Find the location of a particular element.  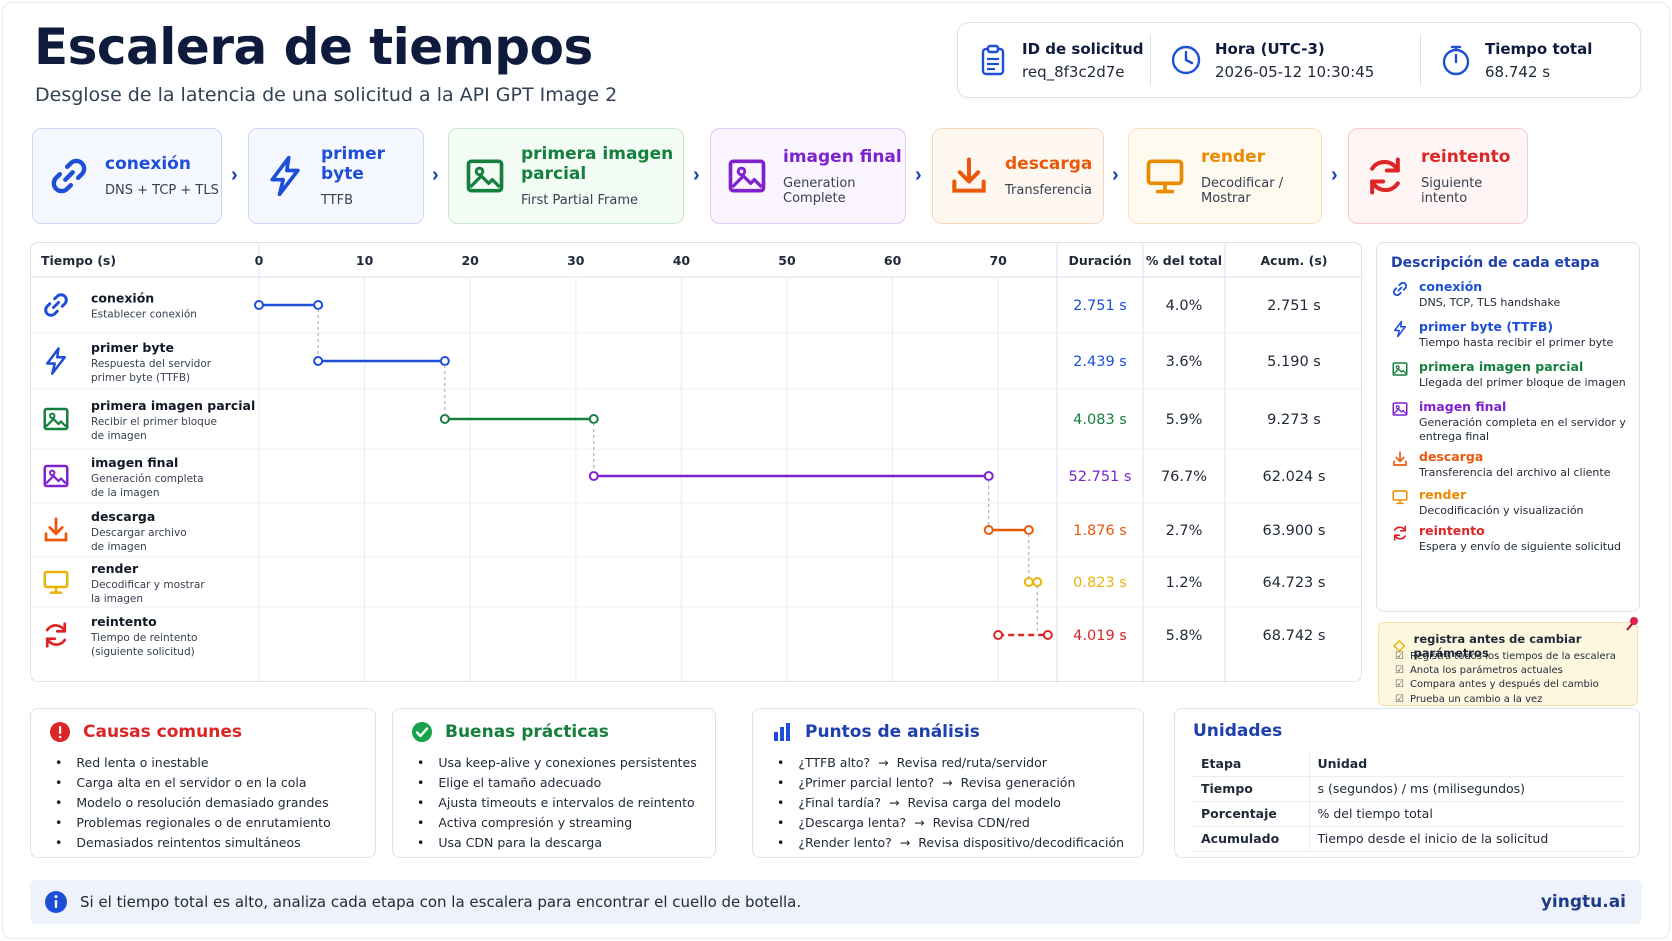

row-name: primer byte is located at coordinates (132, 347).